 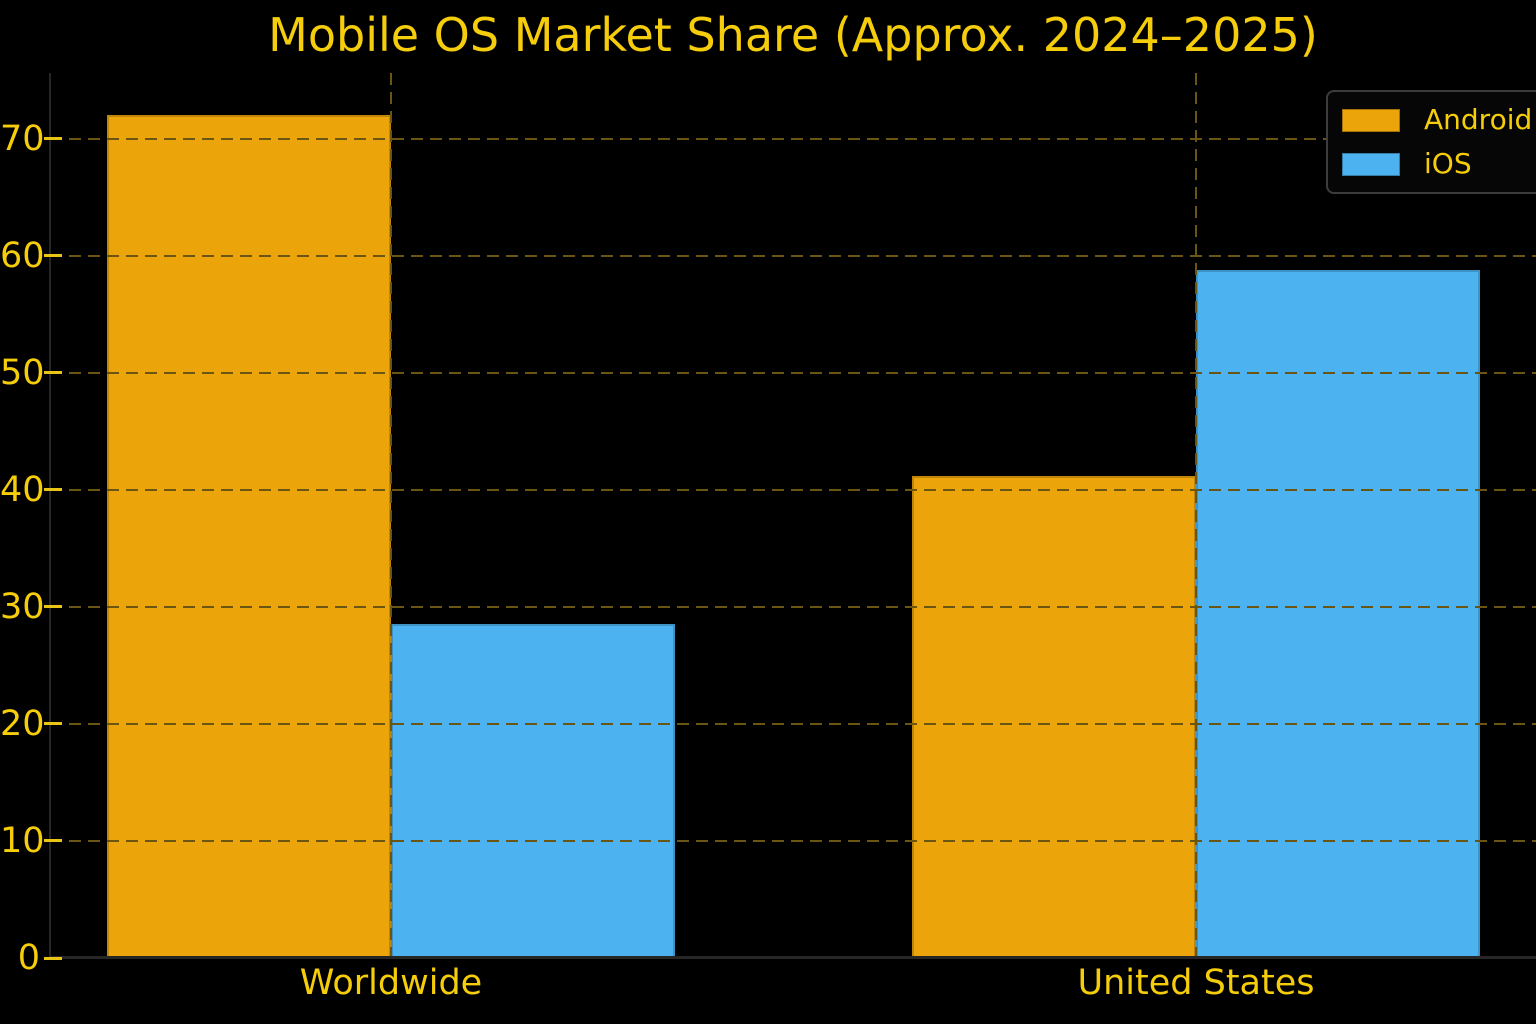 I want to click on bar-ios-united-states, so click(x=1338, y=613).